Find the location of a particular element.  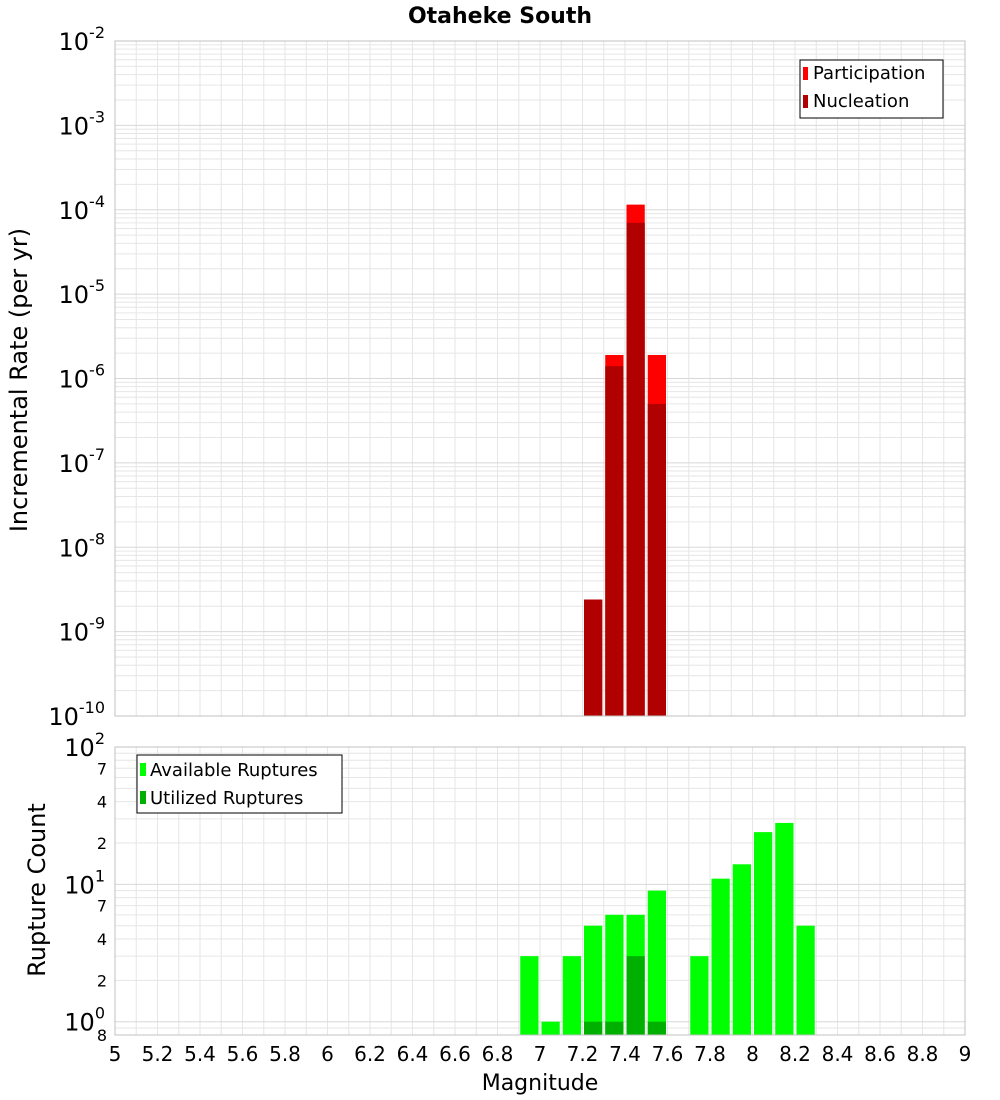

x-tick-label: 5.2 is located at coordinates (158, 1054).